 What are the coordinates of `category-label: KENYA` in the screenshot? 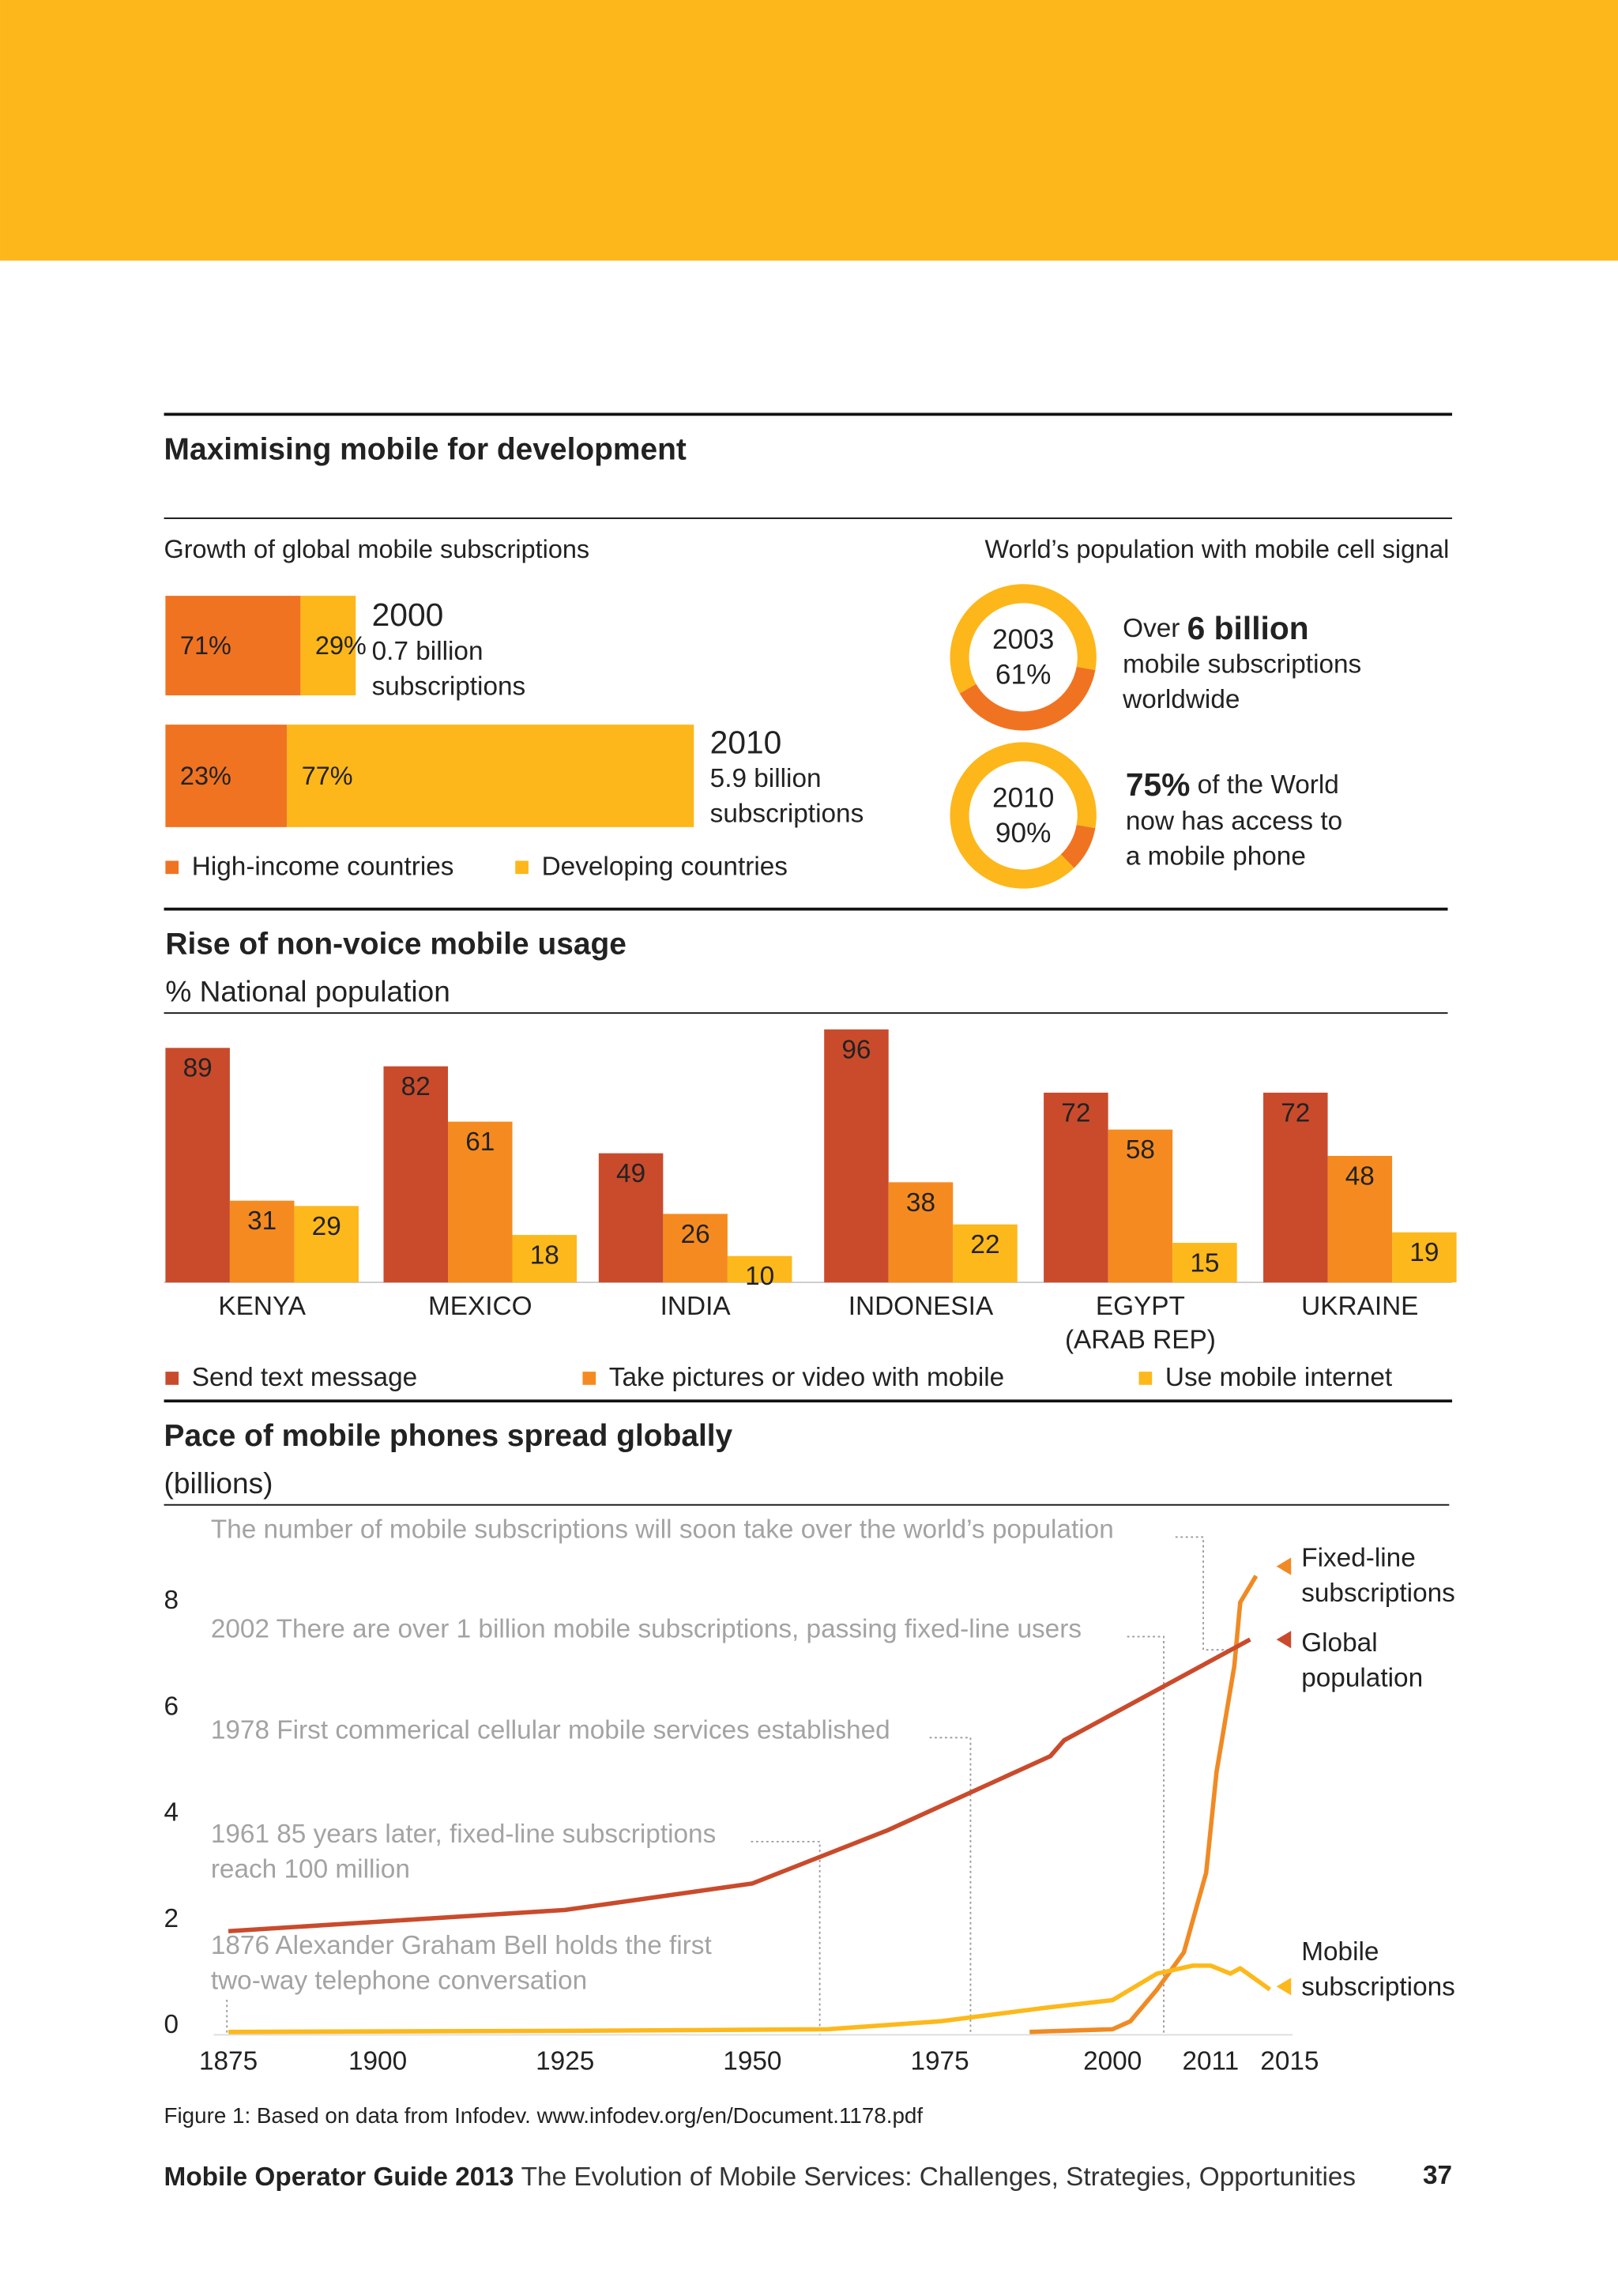 It's located at (262, 1306).